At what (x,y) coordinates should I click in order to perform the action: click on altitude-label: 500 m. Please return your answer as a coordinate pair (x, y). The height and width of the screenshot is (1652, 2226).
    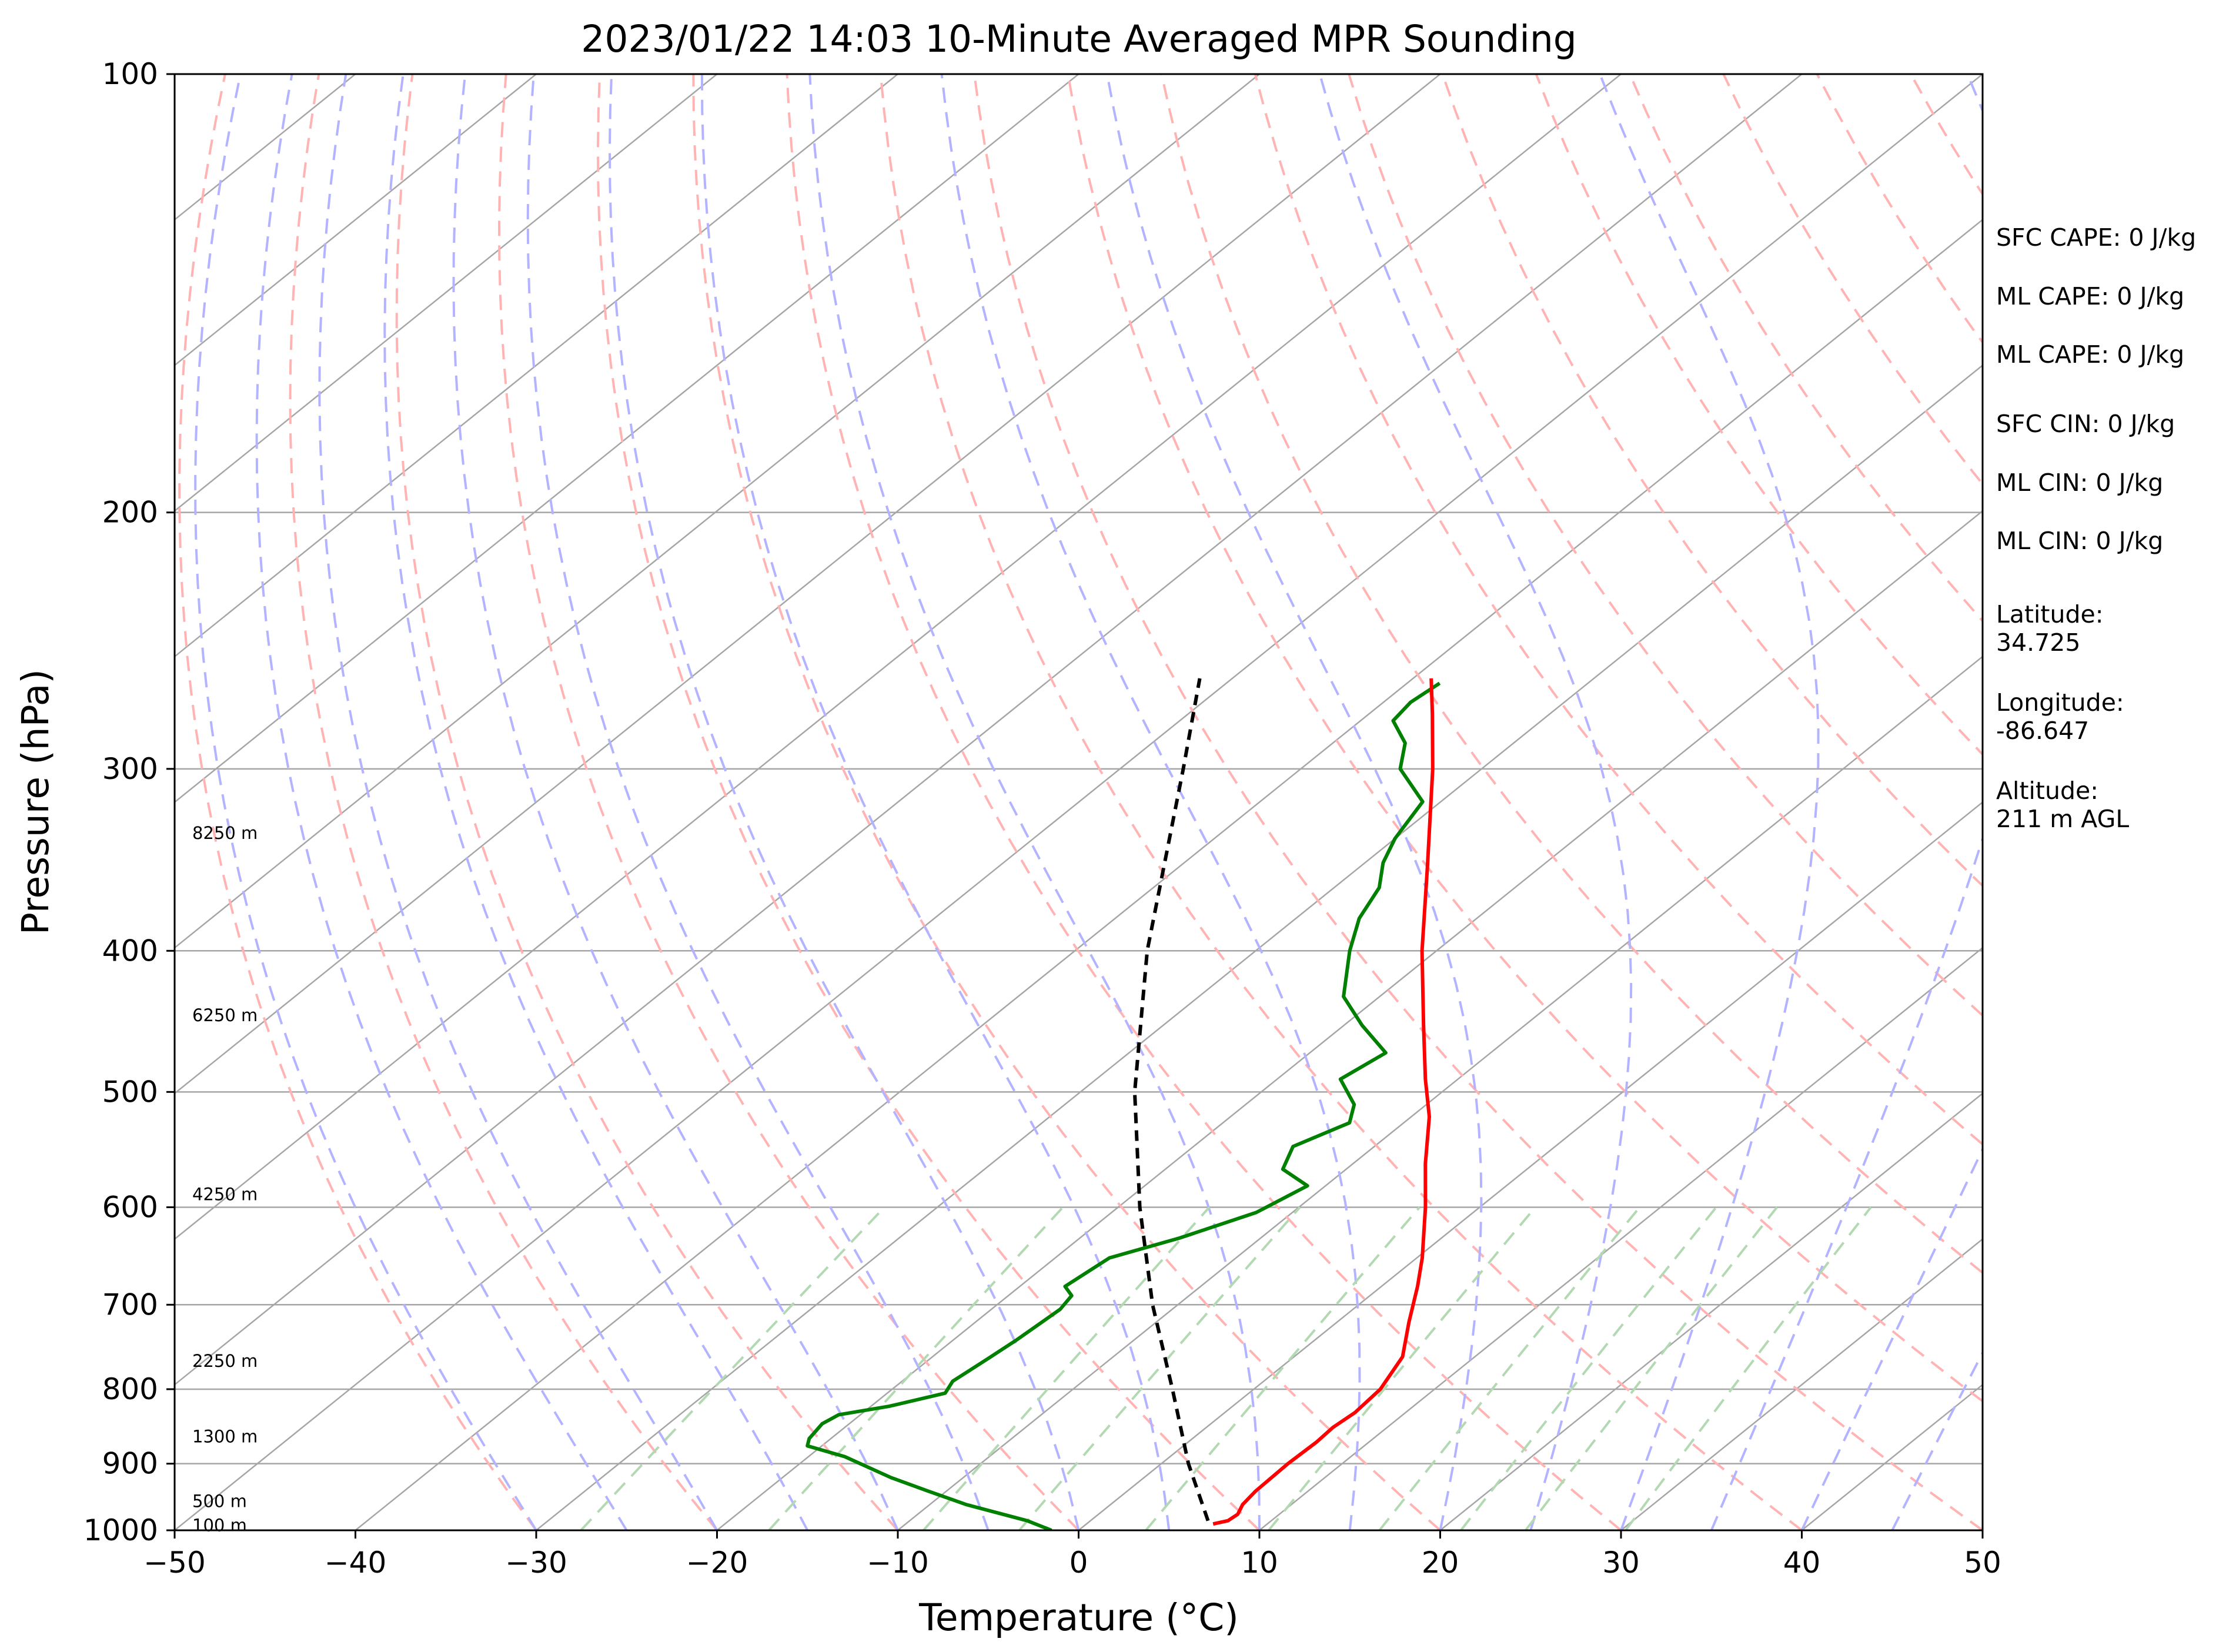
    Looking at the image, I should click on (219, 1501).